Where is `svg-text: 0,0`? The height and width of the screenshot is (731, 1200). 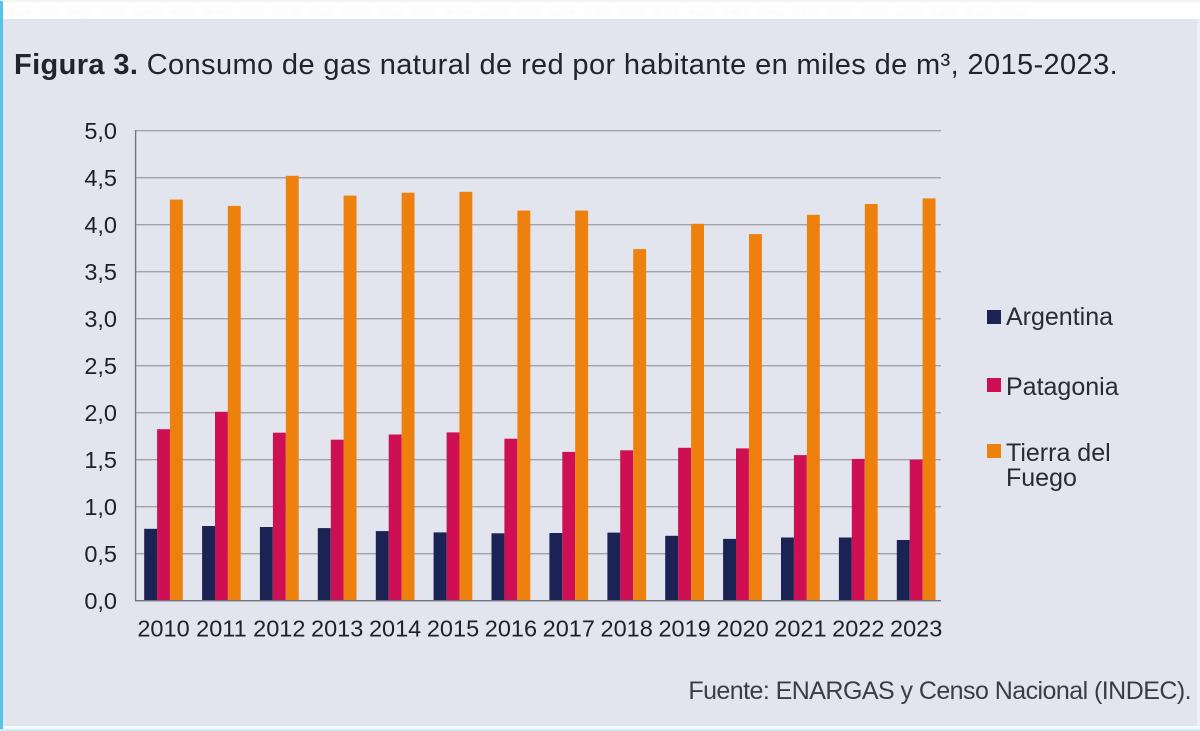
svg-text: 0,0 is located at coordinates (100, 601).